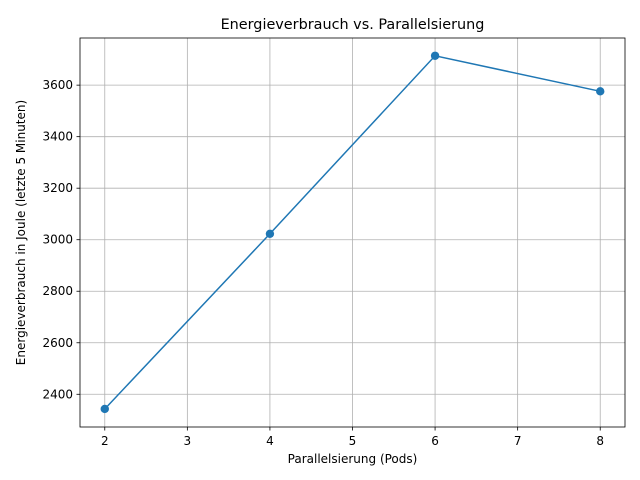 Image resolution: width=640 pixels, height=480 pixels. Describe the element at coordinates (57, 188) in the screenshot. I see `y-tick-label: 3200` at that location.